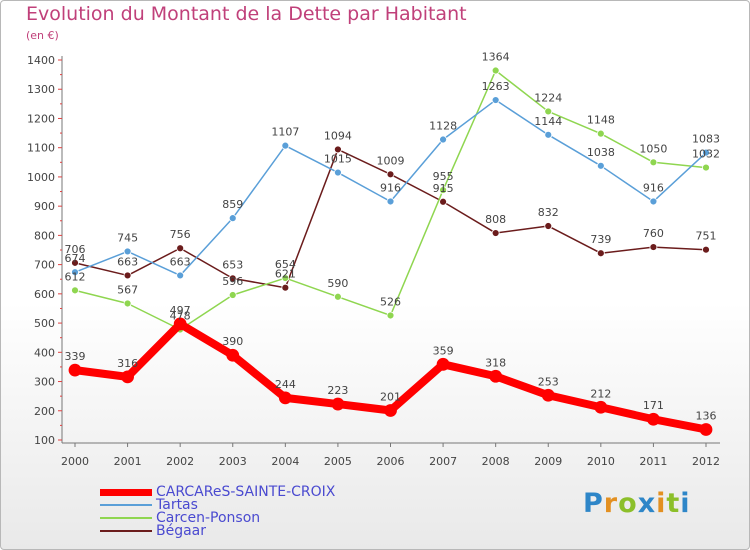 This screenshot has width=750, height=550. What do you see at coordinates (127, 289) in the screenshot?
I see `data-label-carcen-ponson: 567` at bounding box center [127, 289].